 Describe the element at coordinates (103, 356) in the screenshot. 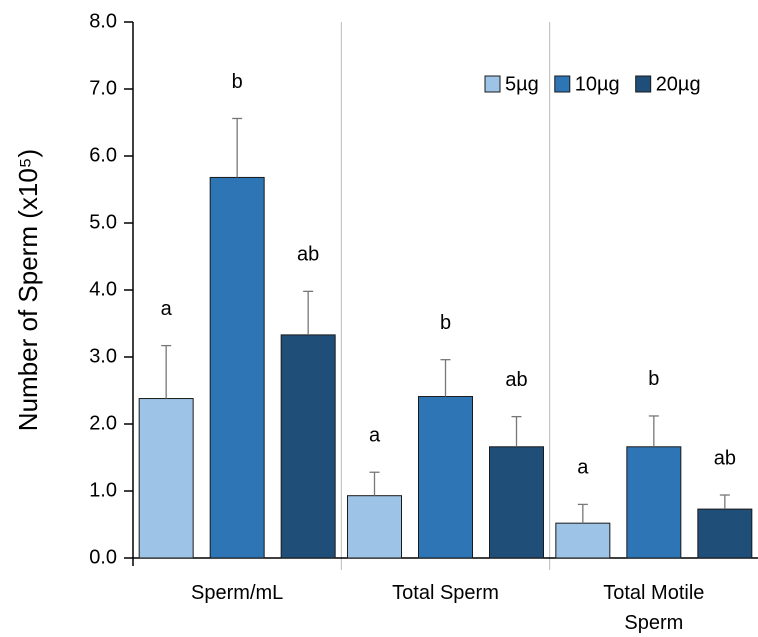

I see `y-tick-label: 3.0` at that location.